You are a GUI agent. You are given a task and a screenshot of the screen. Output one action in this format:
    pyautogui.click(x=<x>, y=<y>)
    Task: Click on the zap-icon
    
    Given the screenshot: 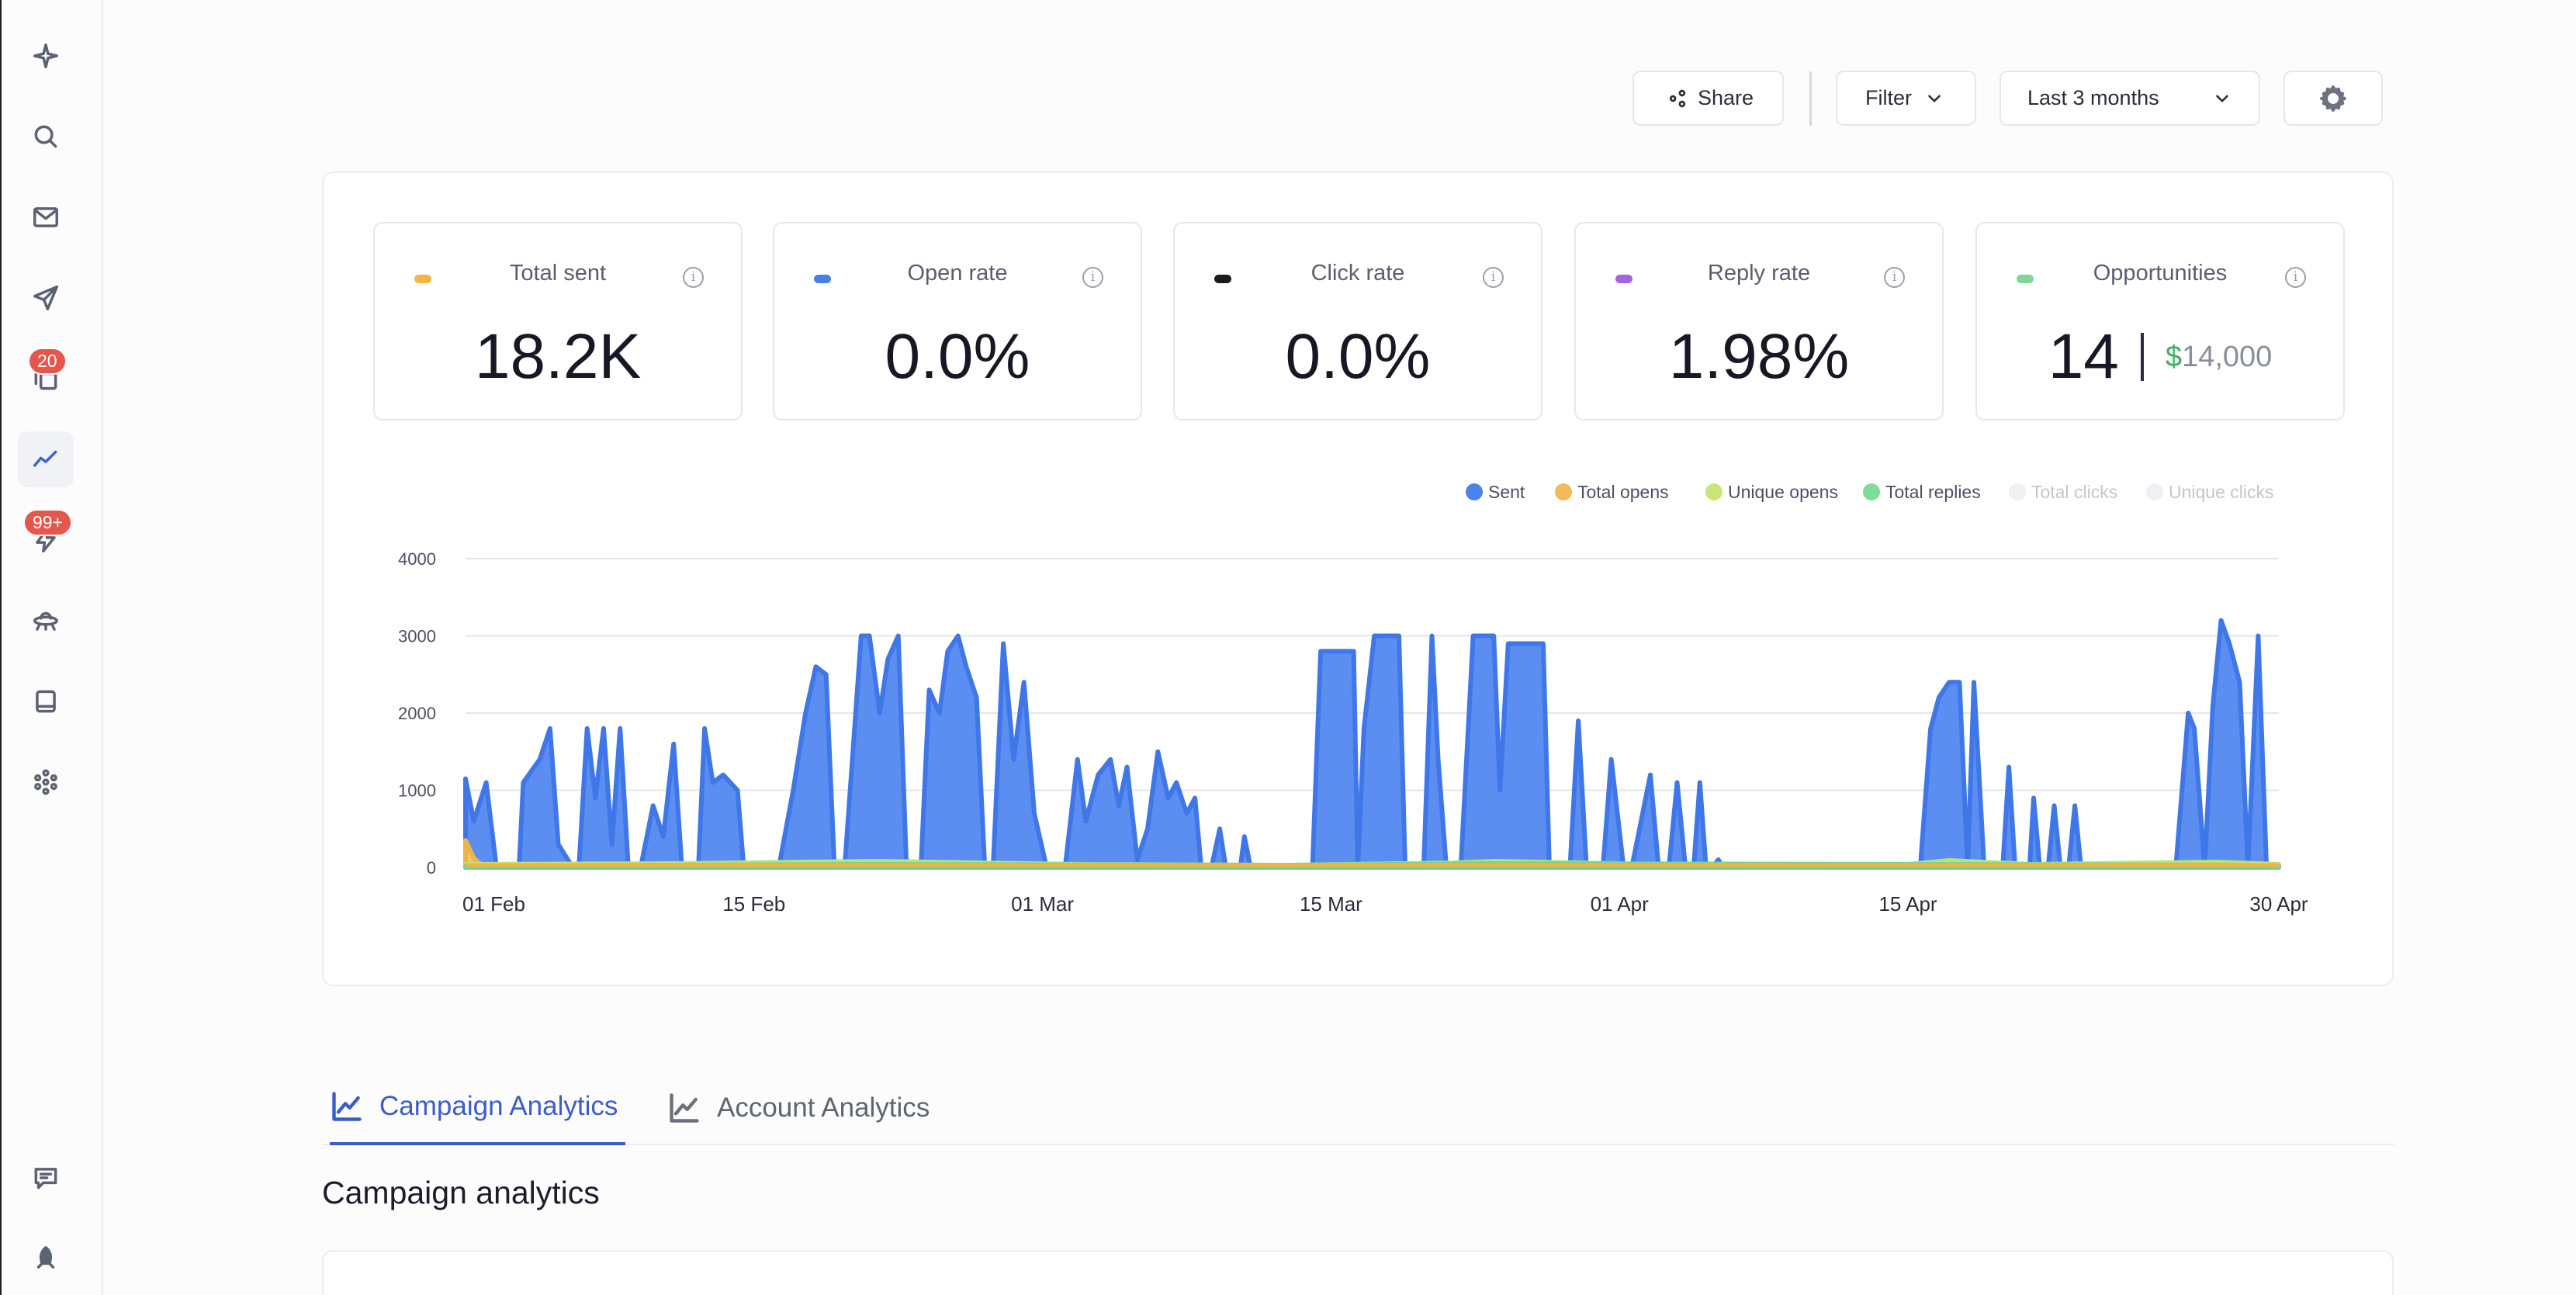 What is the action you would take?
    pyautogui.click(x=46, y=540)
    